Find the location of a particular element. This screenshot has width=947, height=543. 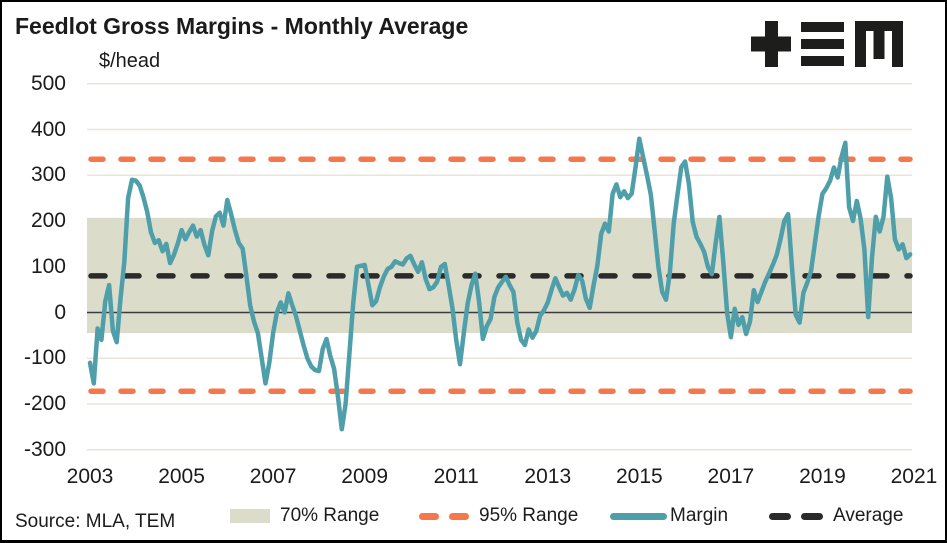

x-tick-label: 2007 is located at coordinates (273, 476).